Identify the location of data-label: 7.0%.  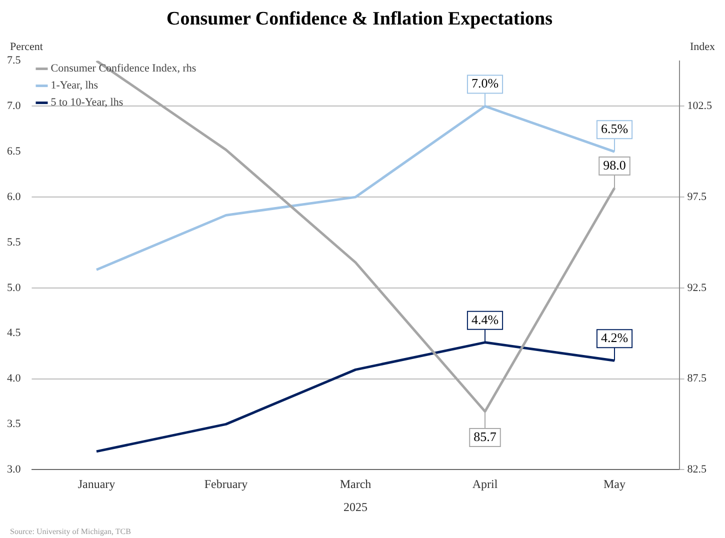
(485, 83).